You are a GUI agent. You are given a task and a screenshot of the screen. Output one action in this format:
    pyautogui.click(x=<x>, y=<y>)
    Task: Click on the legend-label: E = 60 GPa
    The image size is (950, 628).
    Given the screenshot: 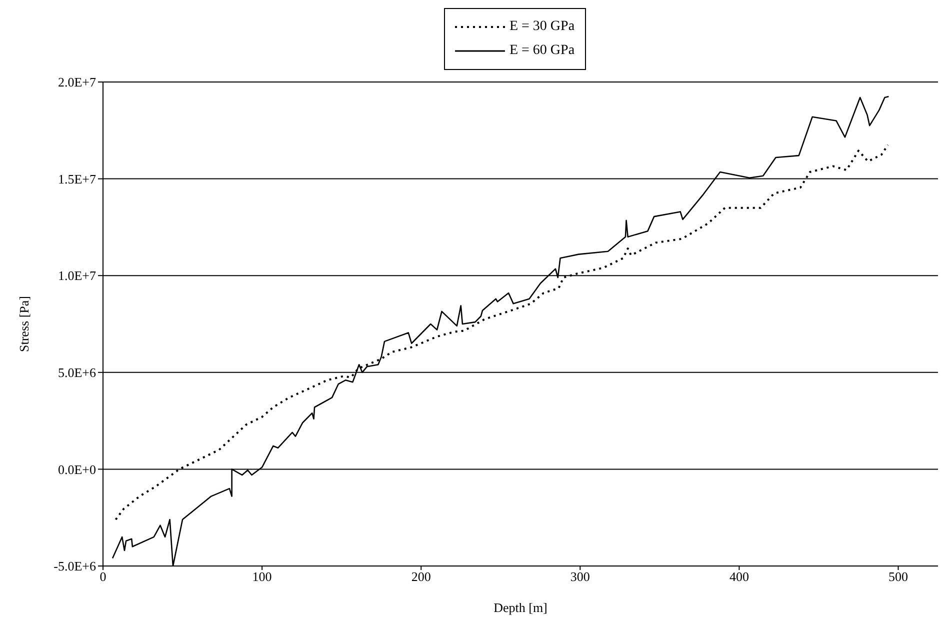 What is the action you would take?
    pyautogui.click(x=542, y=51)
    